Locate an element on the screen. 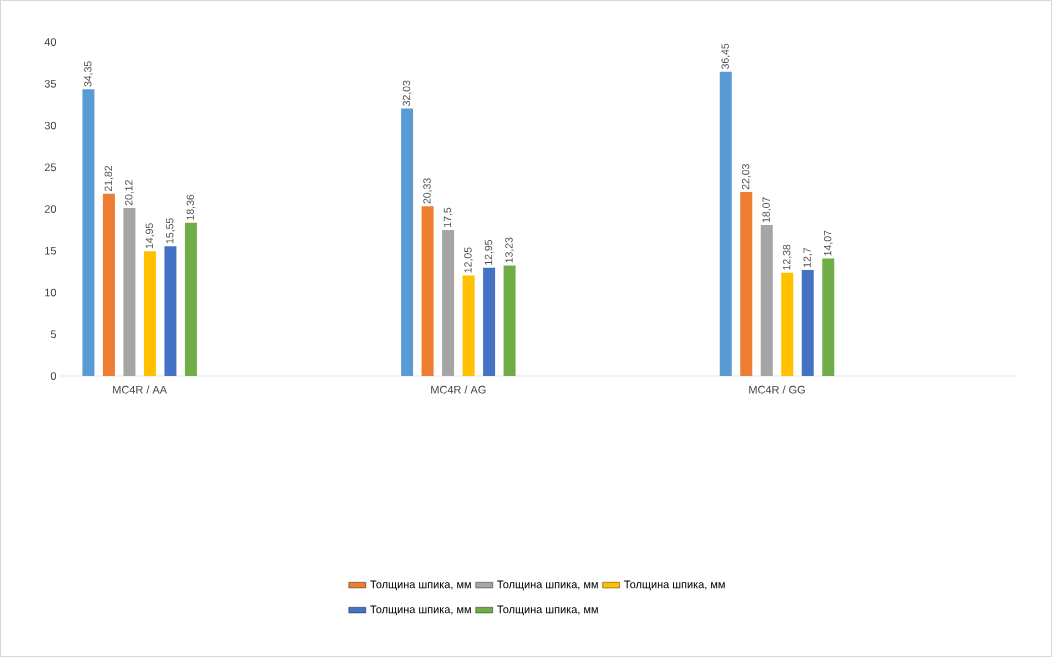 Image resolution: width=1052 pixels, height=657 pixels. data-label: 18,07 is located at coordinates (767, 210).